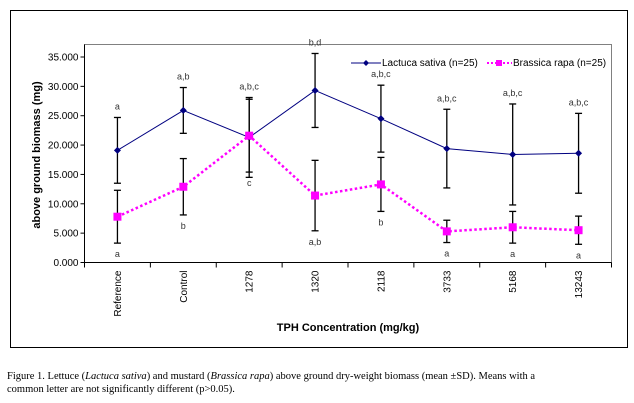 The width and height of the screenshot is (634, 403). I want to click on x-tick-label: Reference, so click(118, 293).